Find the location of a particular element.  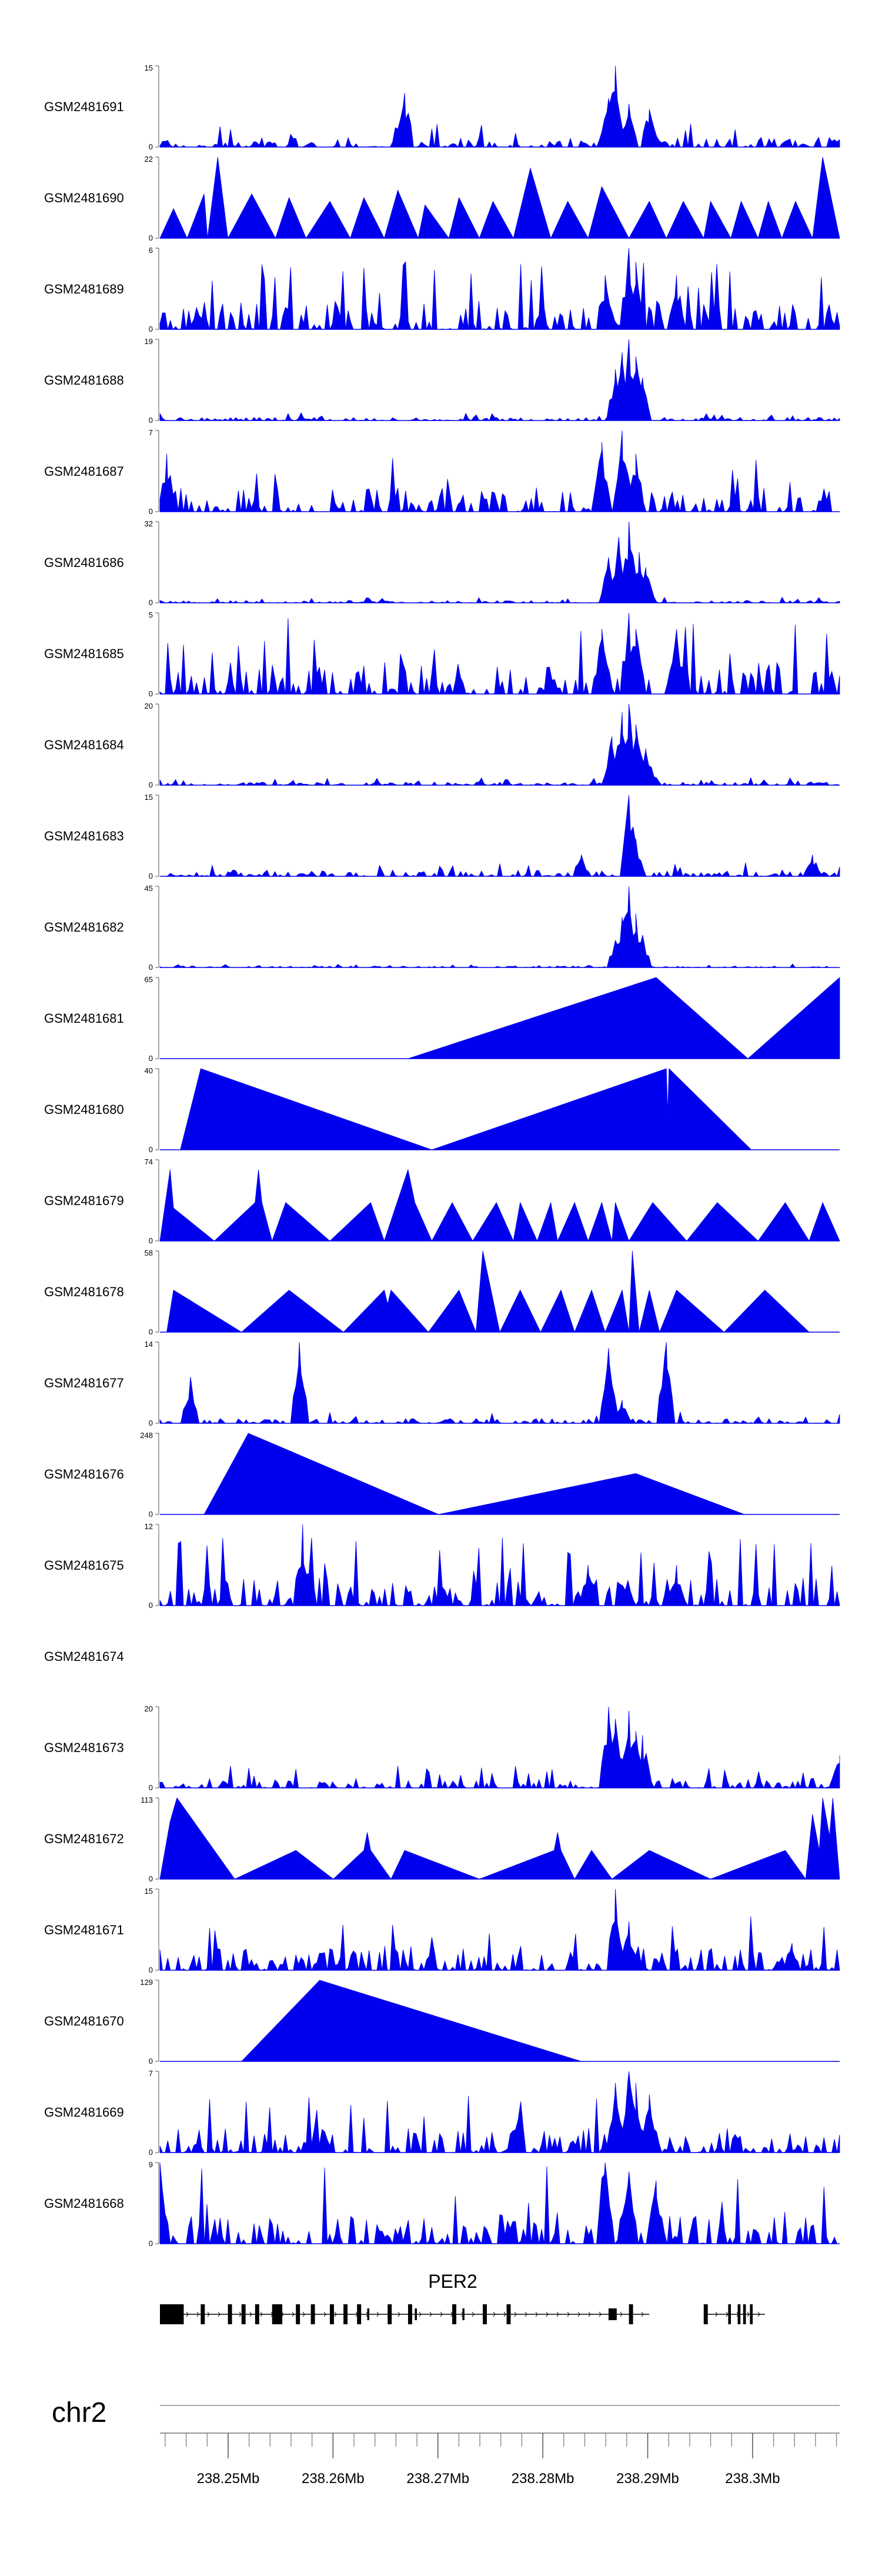

track-y-max-label: 6 is located at coordinates (151, 250).